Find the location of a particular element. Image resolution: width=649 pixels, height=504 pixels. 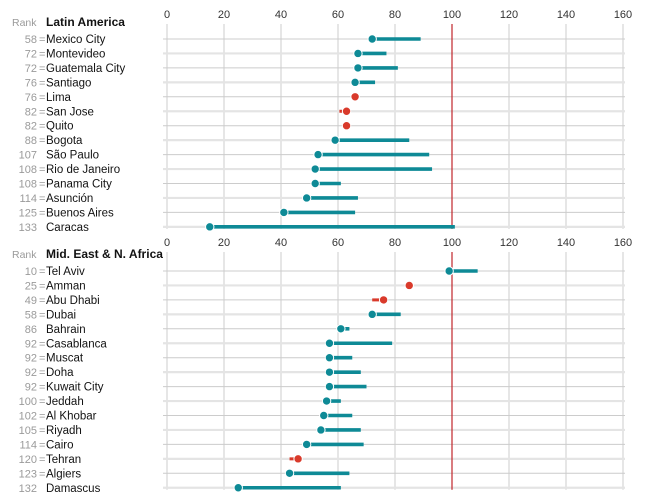

x-axis-0-tick-label: 120 is located at coordinates (509, 15).